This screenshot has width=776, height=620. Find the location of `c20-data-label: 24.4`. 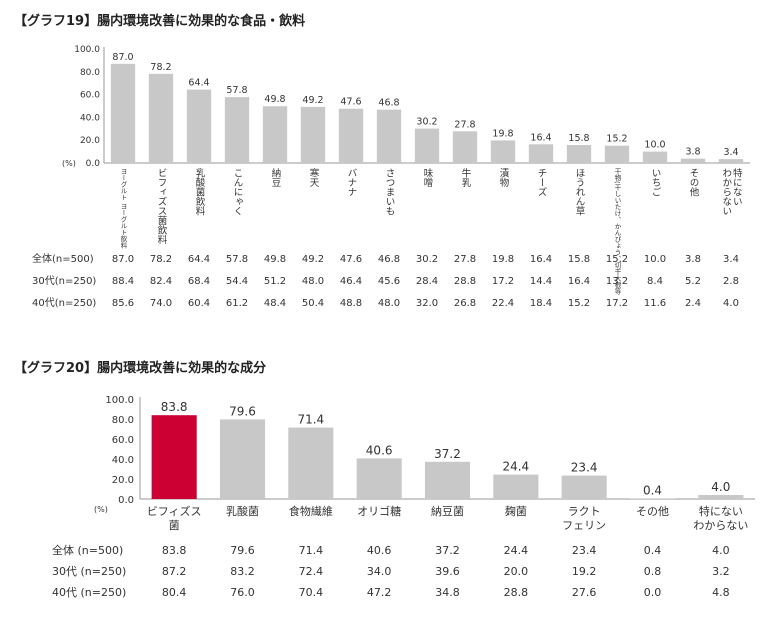

c20-data-label: 24.4 is located at coordinates (515, 467).